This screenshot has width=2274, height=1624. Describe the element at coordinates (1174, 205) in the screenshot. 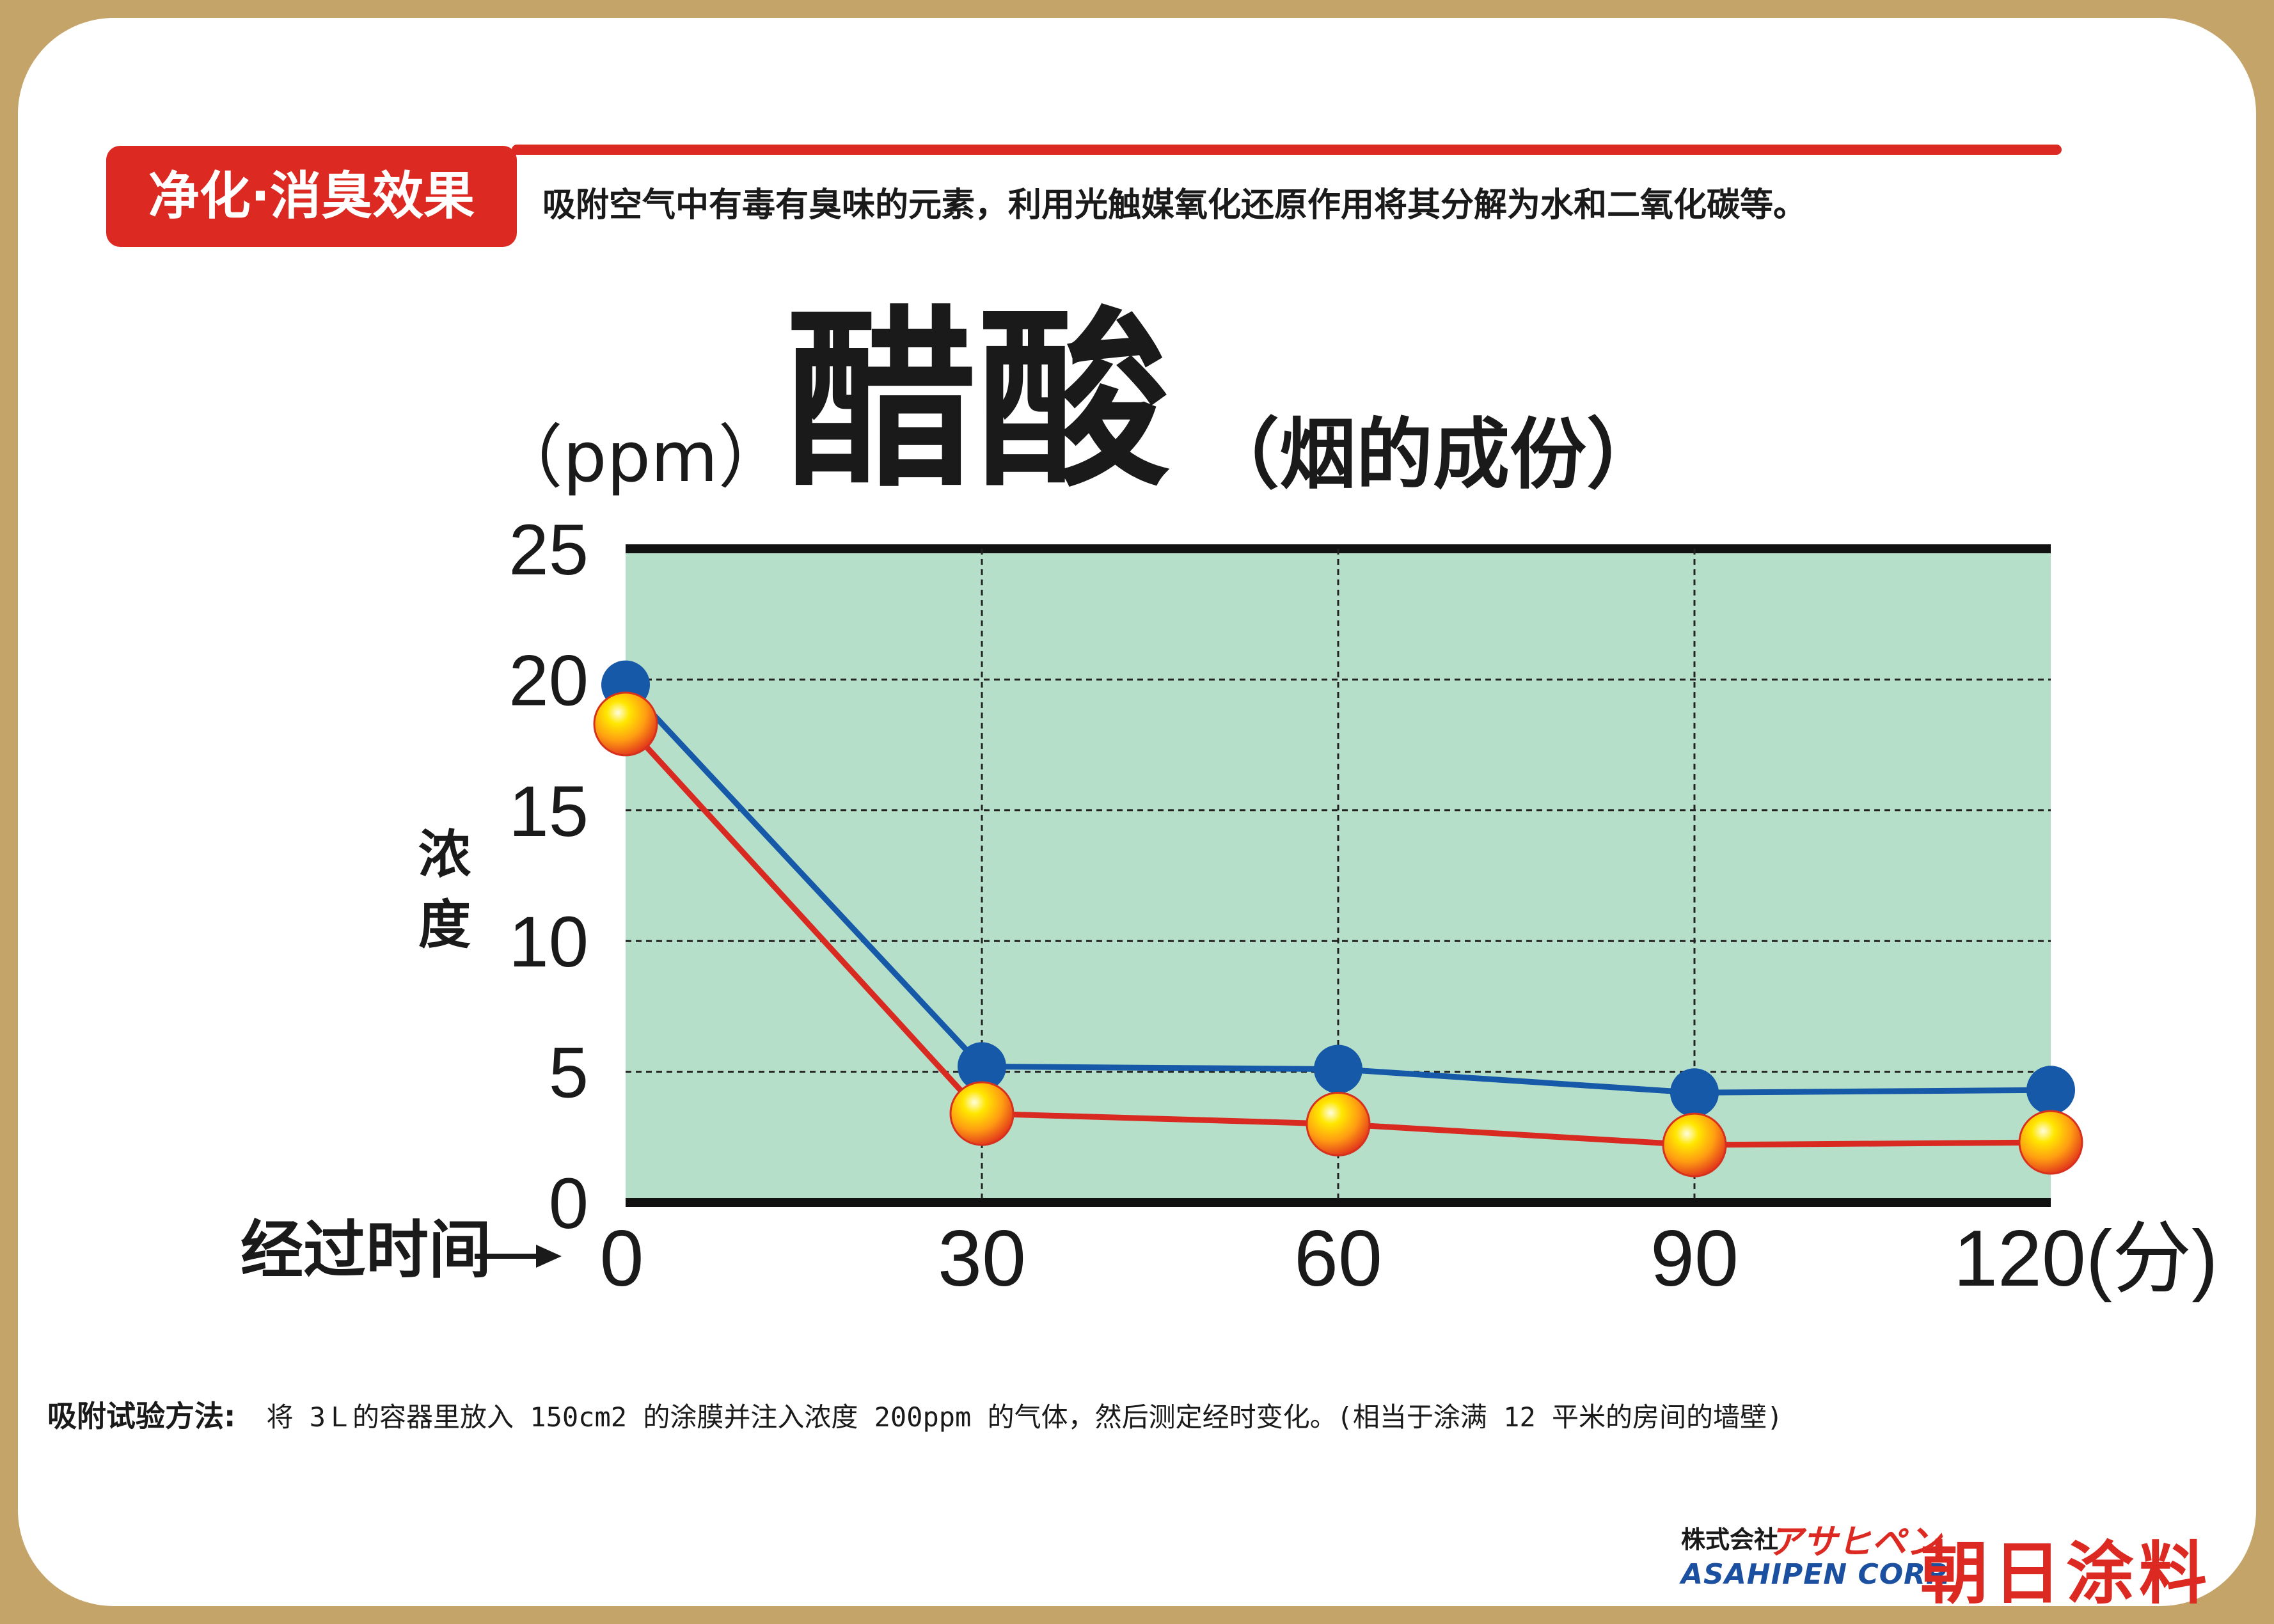

I see `section-description: 吸附空气中有毒有臭味的元素，利用光触媒氧化还原作用将其分解为水和二氧化碳等。` at that location.